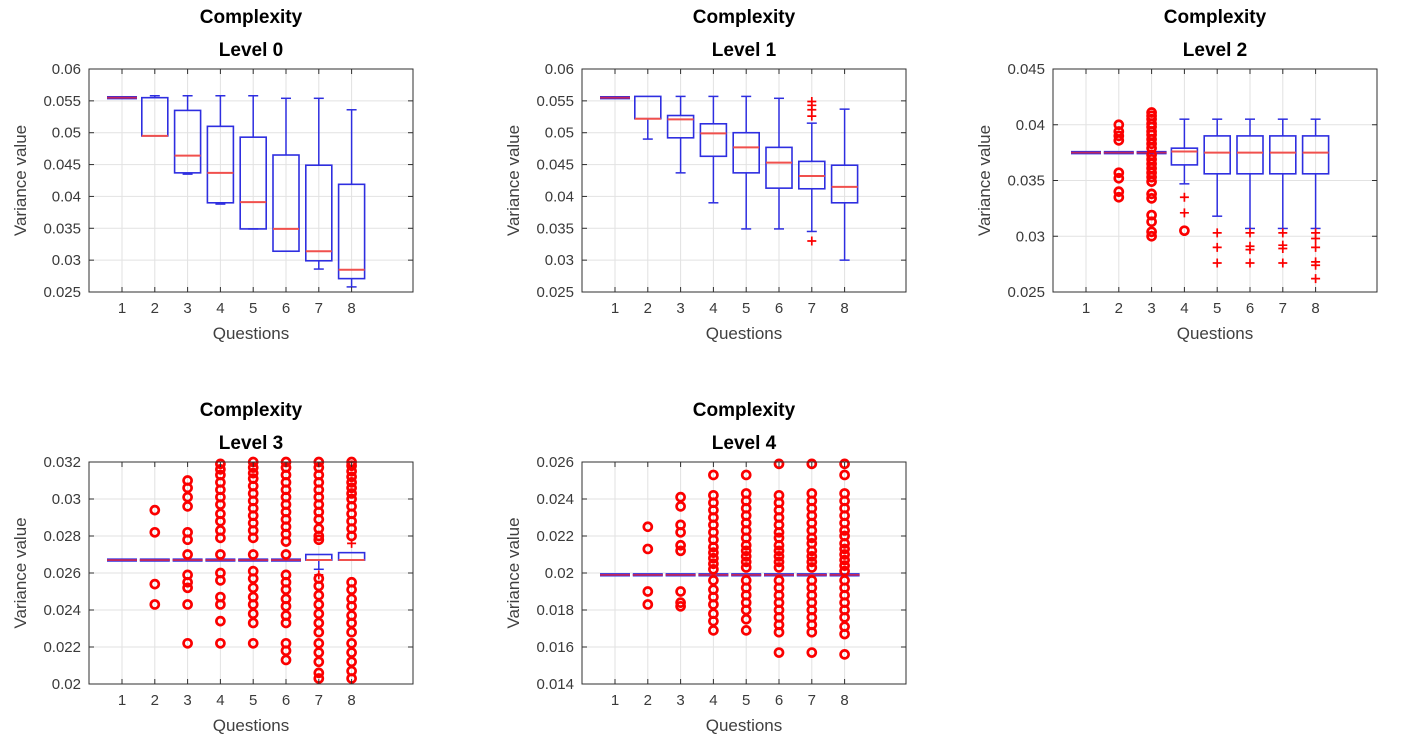 This screenshot has width=1403, height=747. Describe the element at coordinates (62, 462) in the screenshot. I see `y-tick-label: 0.032` at that location.